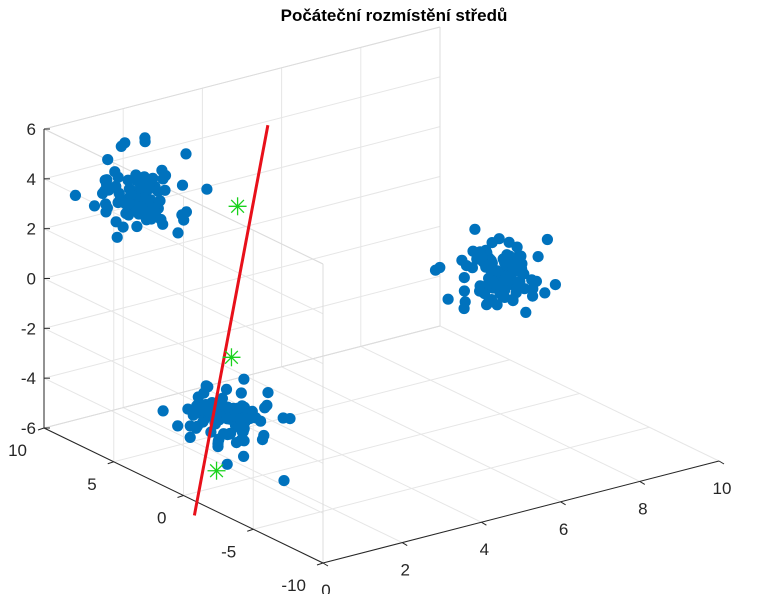  I want to click on z-tick-label: -6, so click(28, 428).